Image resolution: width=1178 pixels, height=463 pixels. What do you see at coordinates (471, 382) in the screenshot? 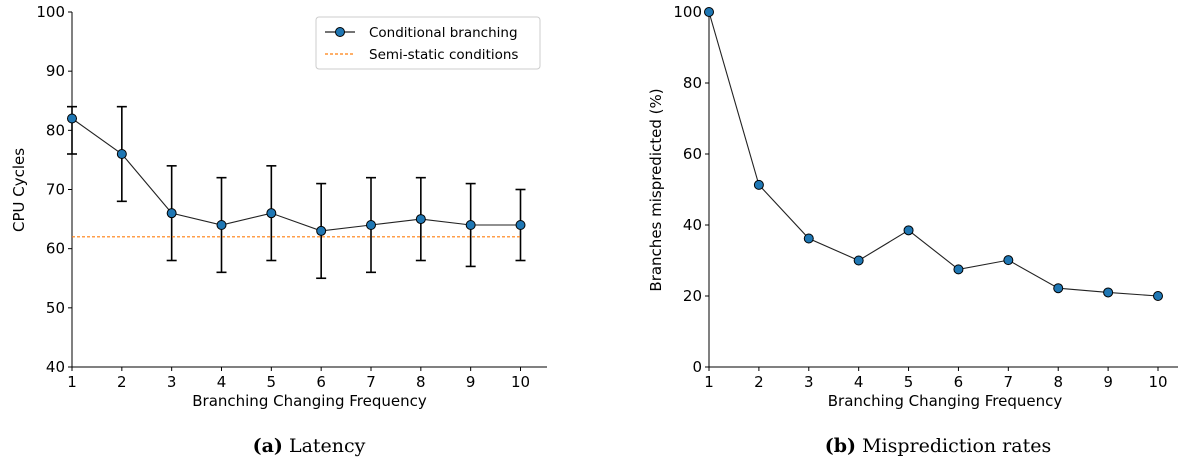
I see `latency-x-tick-label: 9` at bounding box center [471, 382].